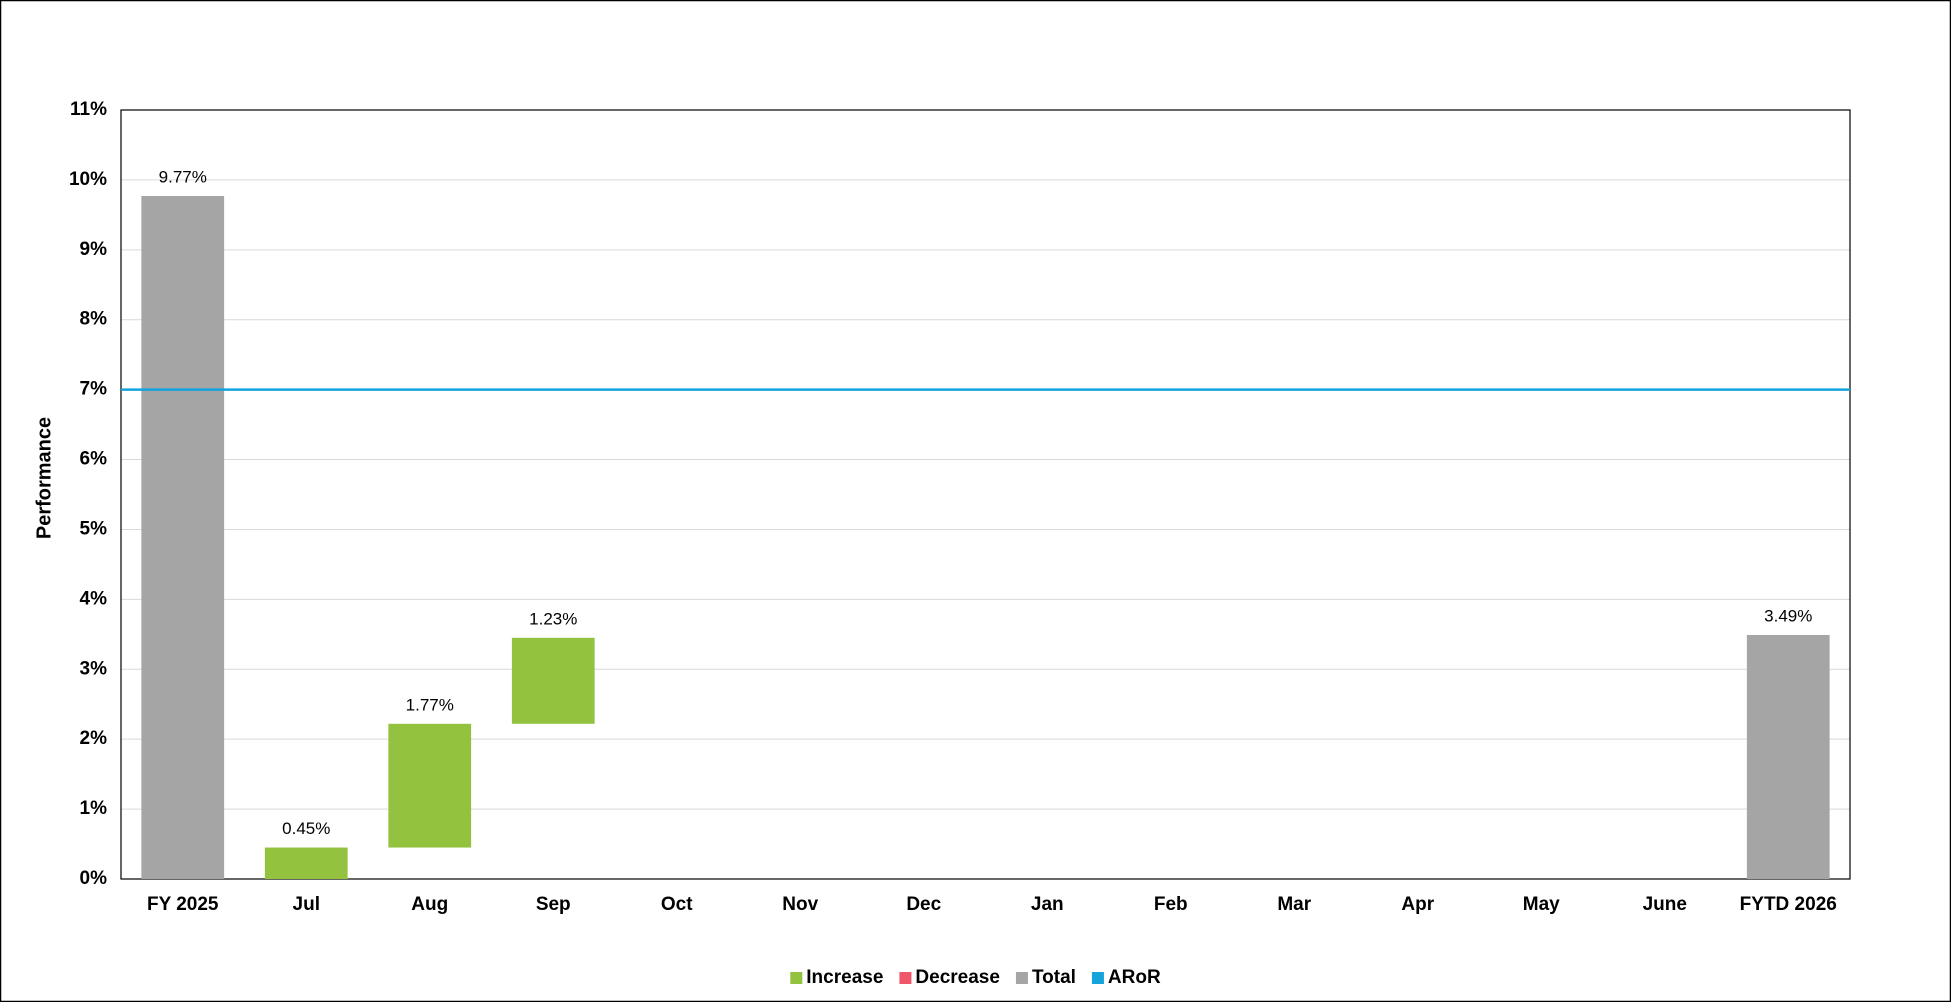 The width and height of the screenshot is (1951, 1002). Describe the element at coordinates (957, 977) in the screenshot. I see `legend-label: Decrease` at that location.